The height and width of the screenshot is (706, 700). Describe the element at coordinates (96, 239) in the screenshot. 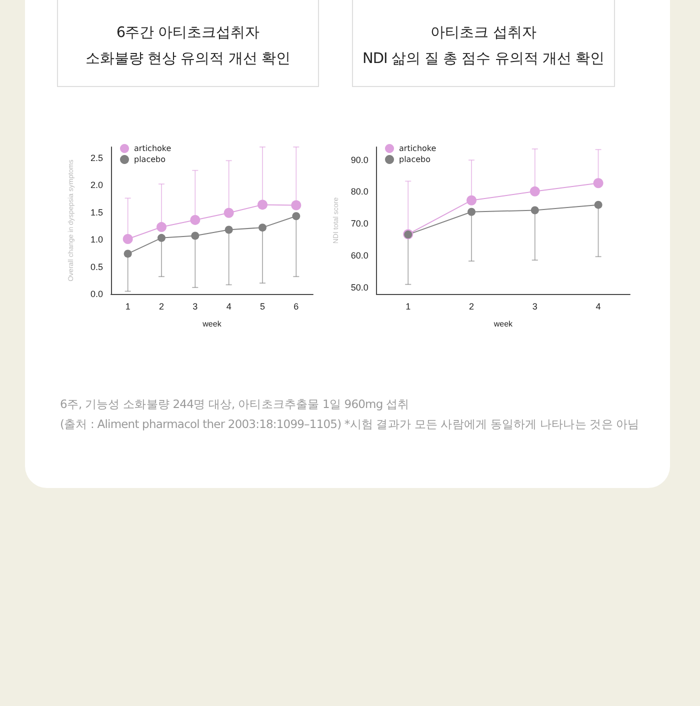

I see `y-tick-label: 1.0` at that location.